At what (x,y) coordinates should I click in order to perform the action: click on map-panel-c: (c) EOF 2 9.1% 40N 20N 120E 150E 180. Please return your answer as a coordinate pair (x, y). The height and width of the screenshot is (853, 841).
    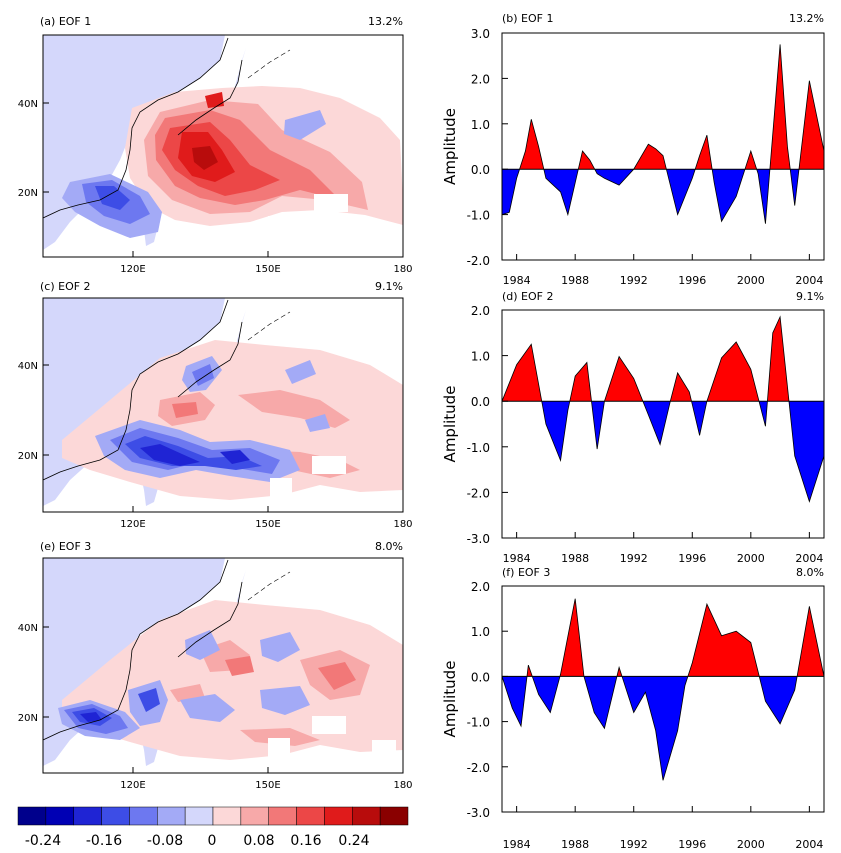
    Looking at the image, I should click on (215, 405).